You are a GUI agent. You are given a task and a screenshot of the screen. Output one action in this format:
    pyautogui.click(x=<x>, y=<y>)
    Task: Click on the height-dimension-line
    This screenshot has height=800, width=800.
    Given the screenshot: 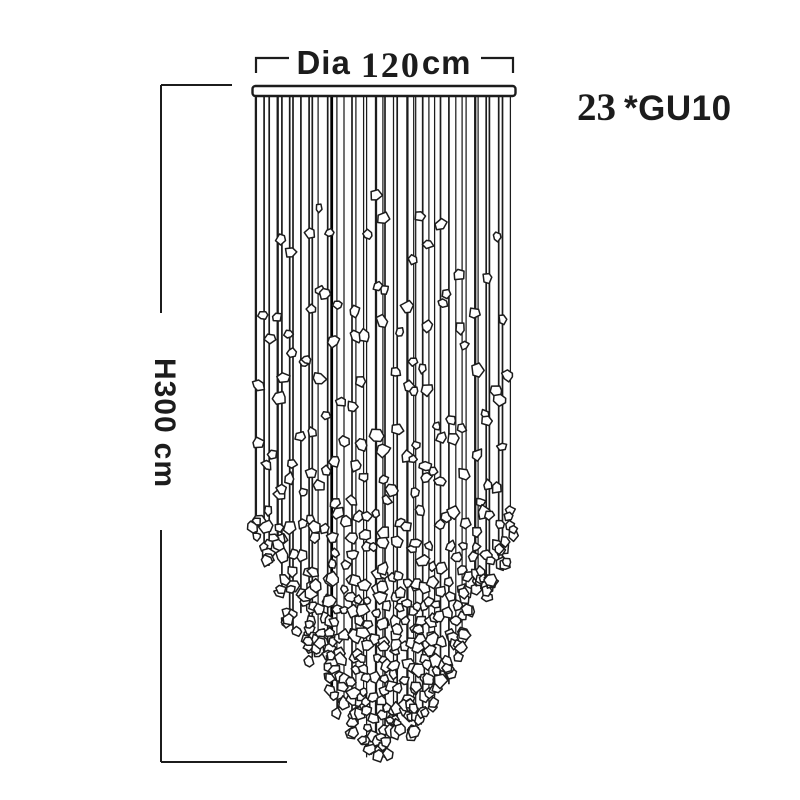 What is the action you would take?
    pyautogui.click(x=223, y=423)
    